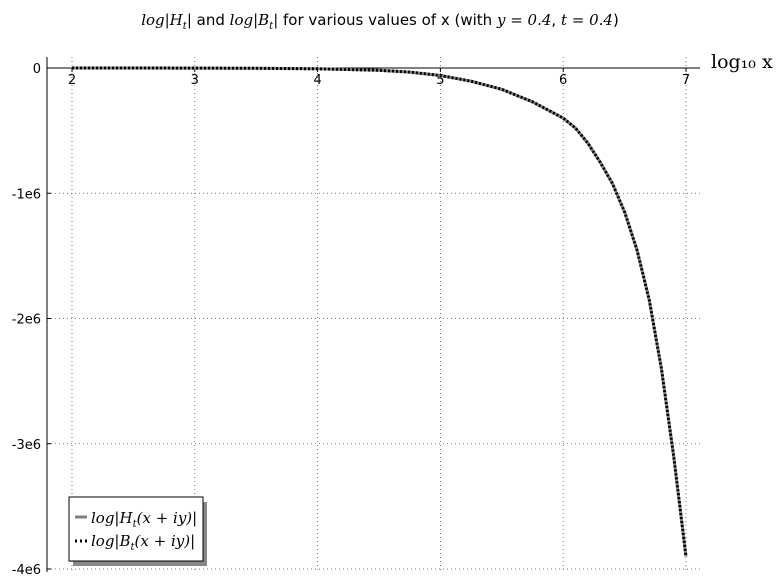 This screenshot has width=783, height=587. I want to click on y-tick-label: -2e6, so click(26, 320).